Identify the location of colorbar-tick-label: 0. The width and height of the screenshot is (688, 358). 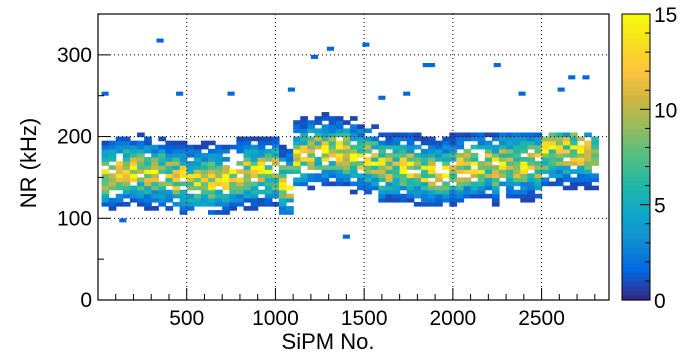
(660, 301).